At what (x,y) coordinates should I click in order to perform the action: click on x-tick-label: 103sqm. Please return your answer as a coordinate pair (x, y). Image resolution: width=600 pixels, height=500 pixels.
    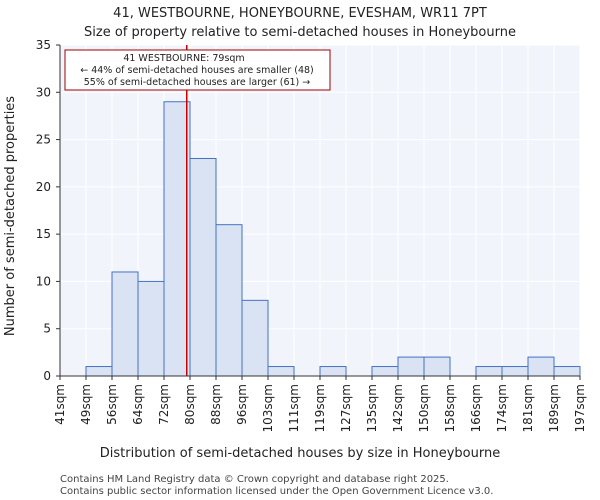
    Looking at the image, I should click on (268, 408).